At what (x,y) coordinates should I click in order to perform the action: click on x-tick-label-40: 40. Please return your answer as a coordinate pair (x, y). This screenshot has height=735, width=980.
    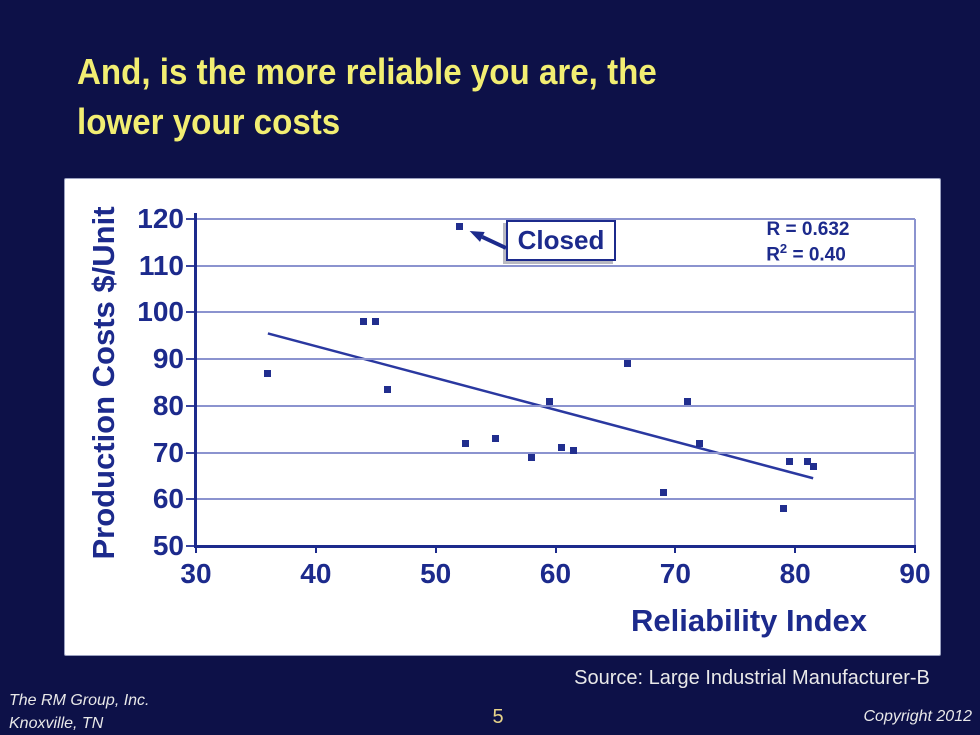
    Looking at the image, I should click on (316, 573).